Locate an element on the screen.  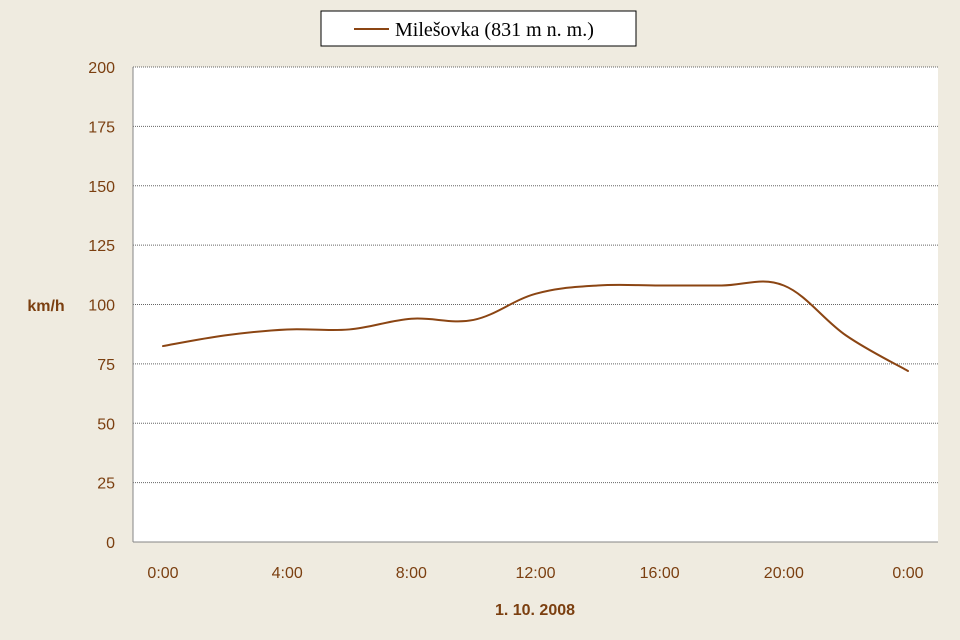
legend-entry: Milešovka (831 m n. m.) is located at coordinates (494, 30).